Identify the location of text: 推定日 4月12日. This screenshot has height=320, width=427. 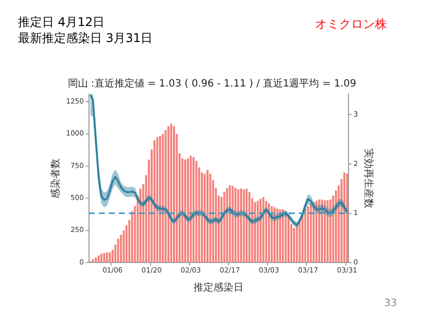
(61, 22).